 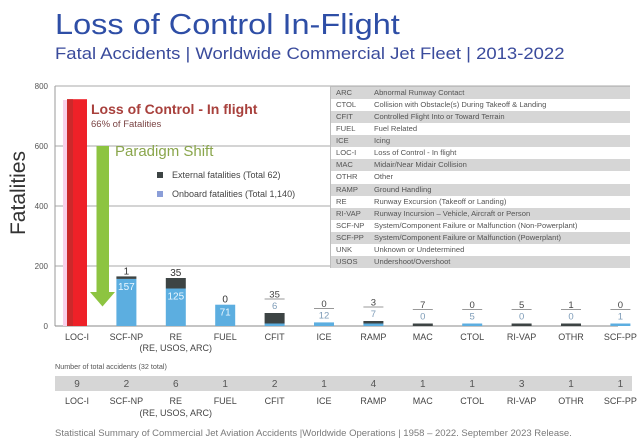 What do you see at coordinates (472, 337) in the screenshot?
I see `x-category-label: CTOL` at bounding box center [472, 337].